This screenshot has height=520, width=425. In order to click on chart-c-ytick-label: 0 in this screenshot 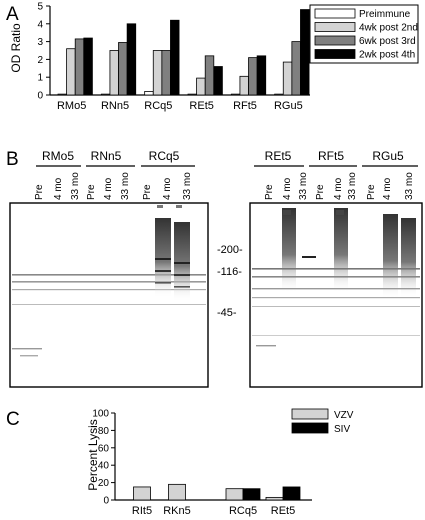, I will do `click(106, 501)`.